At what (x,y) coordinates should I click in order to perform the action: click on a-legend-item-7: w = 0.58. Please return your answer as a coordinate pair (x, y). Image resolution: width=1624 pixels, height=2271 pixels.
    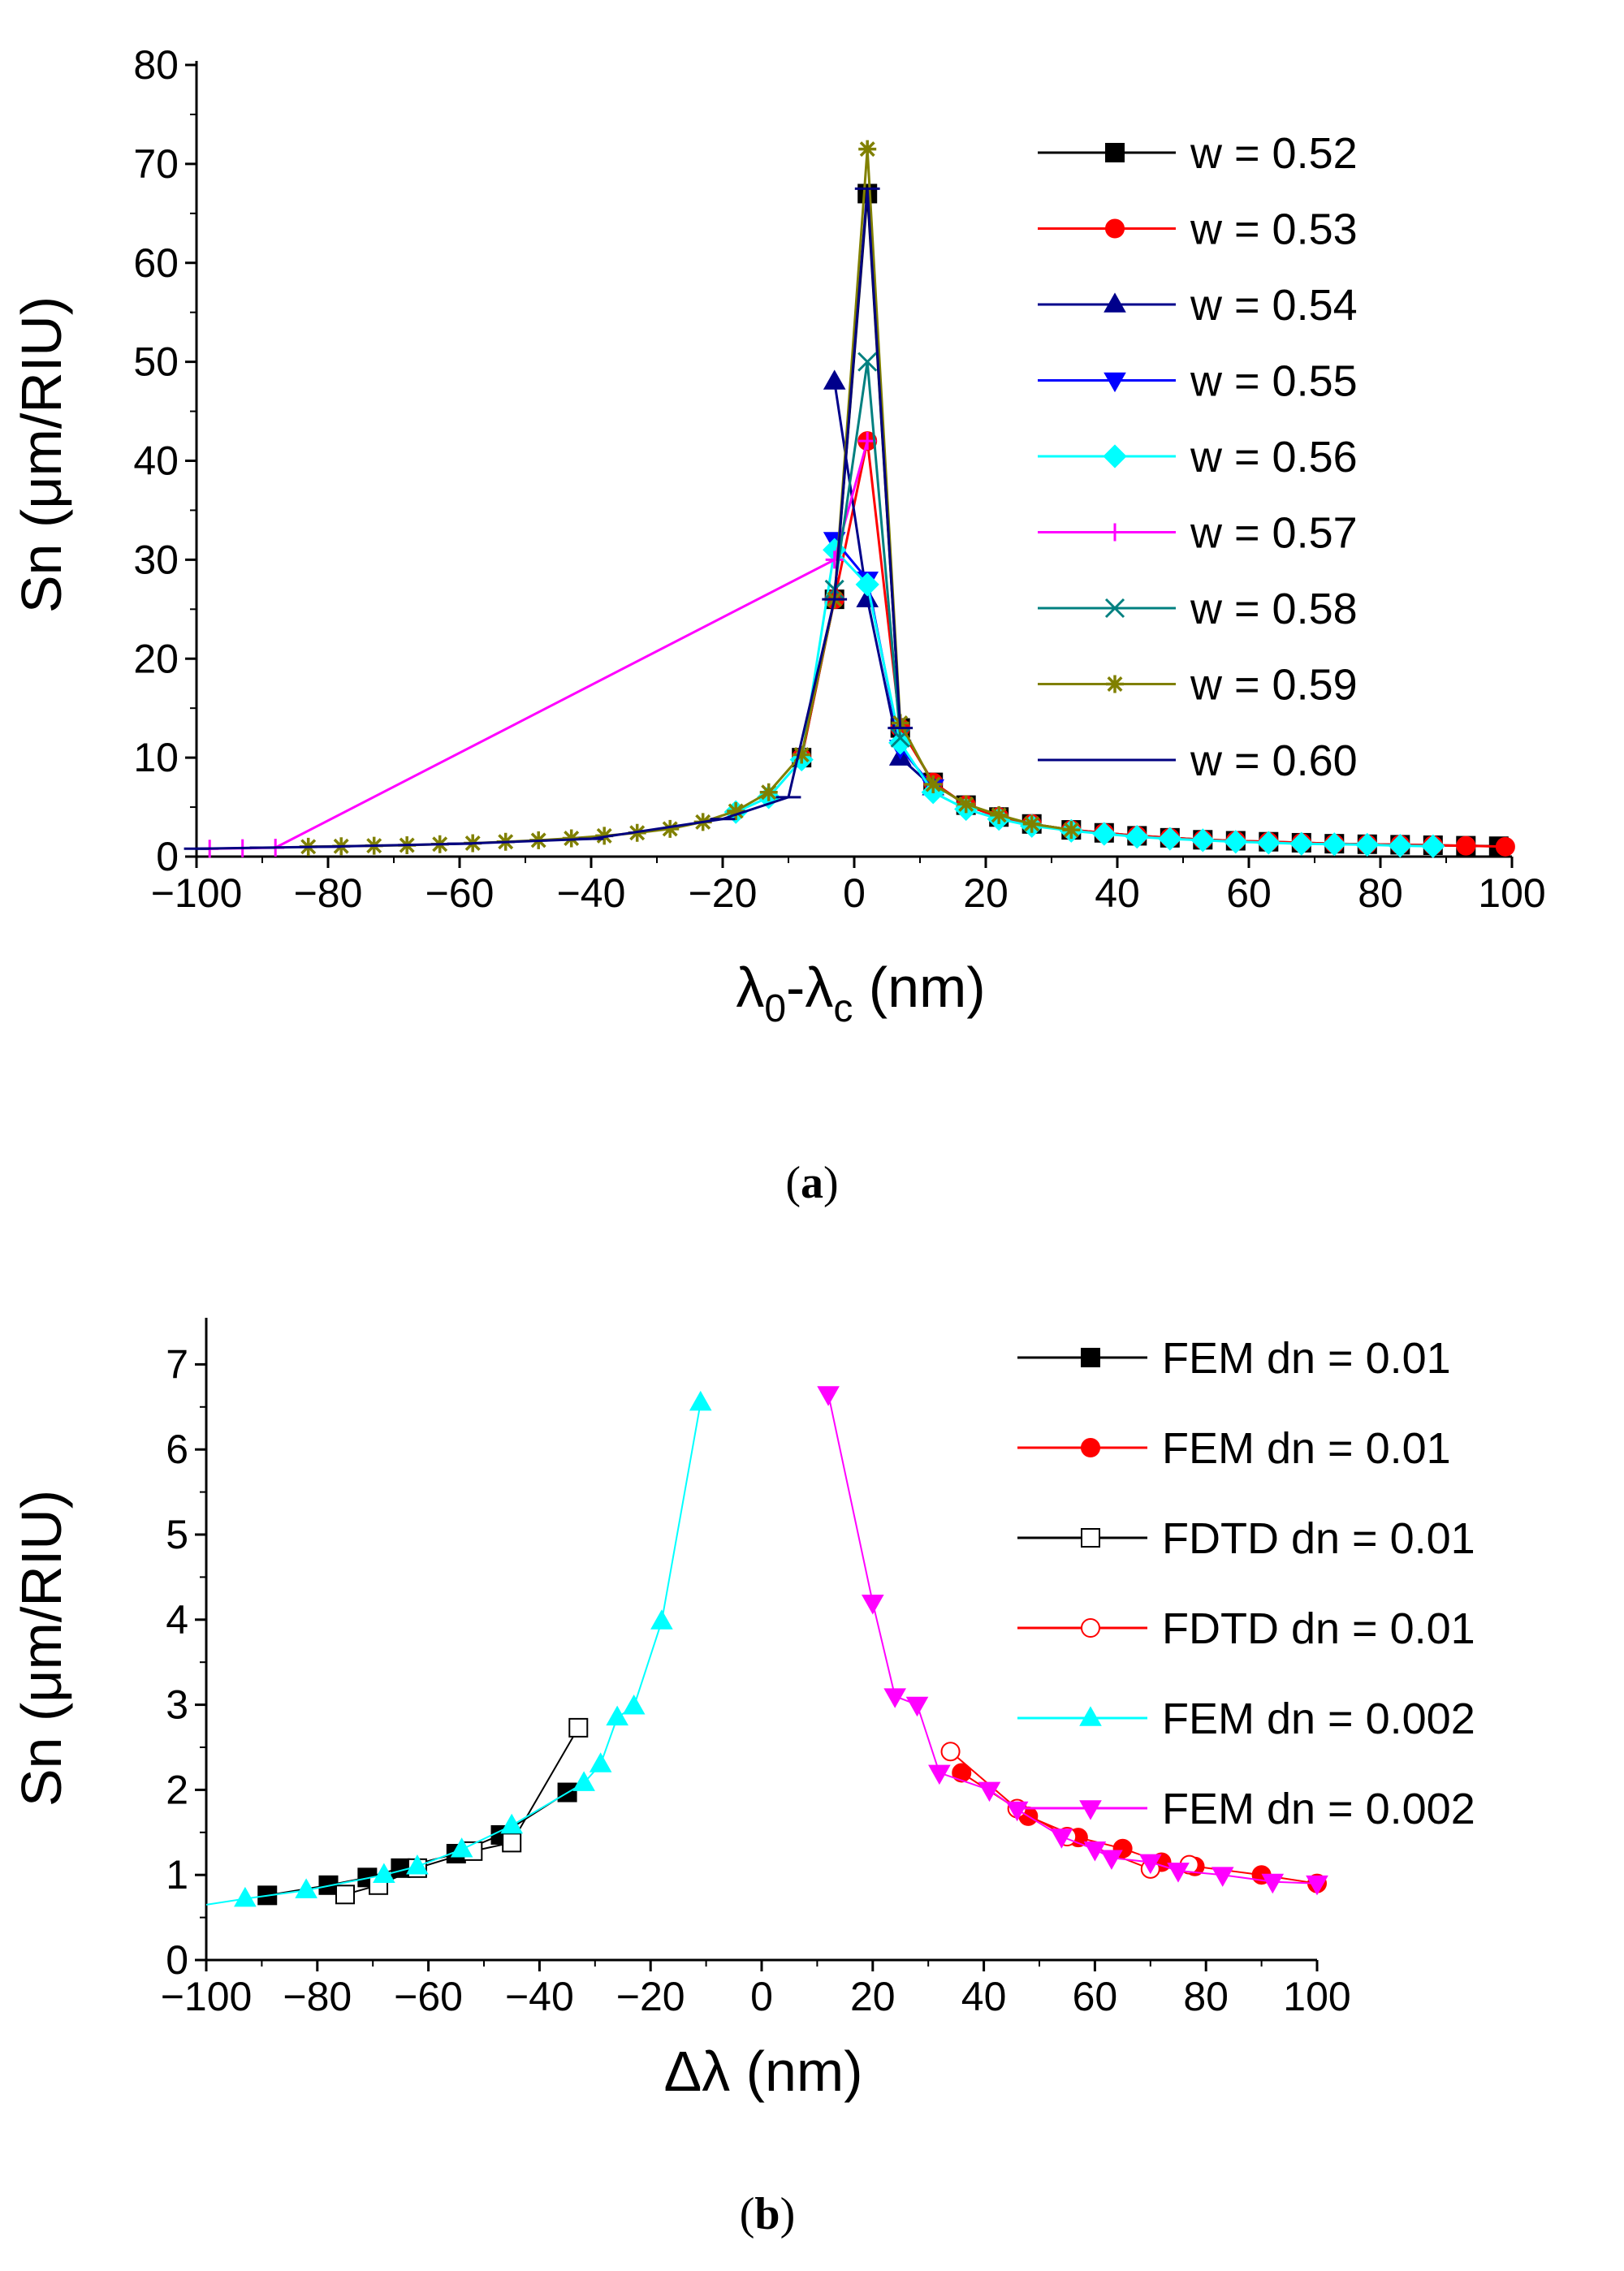
    Looking at the image, I should click on (1198, 609).